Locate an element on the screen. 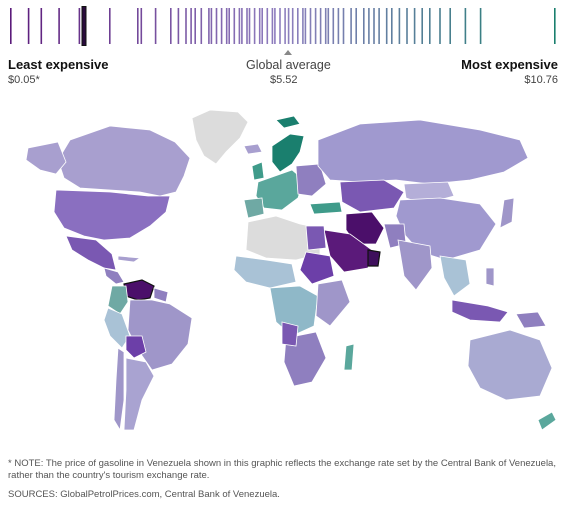 The width and height of the screenshot is (568, 521). least-expensive-label: Least expensive is located at coordinates (58, 64).